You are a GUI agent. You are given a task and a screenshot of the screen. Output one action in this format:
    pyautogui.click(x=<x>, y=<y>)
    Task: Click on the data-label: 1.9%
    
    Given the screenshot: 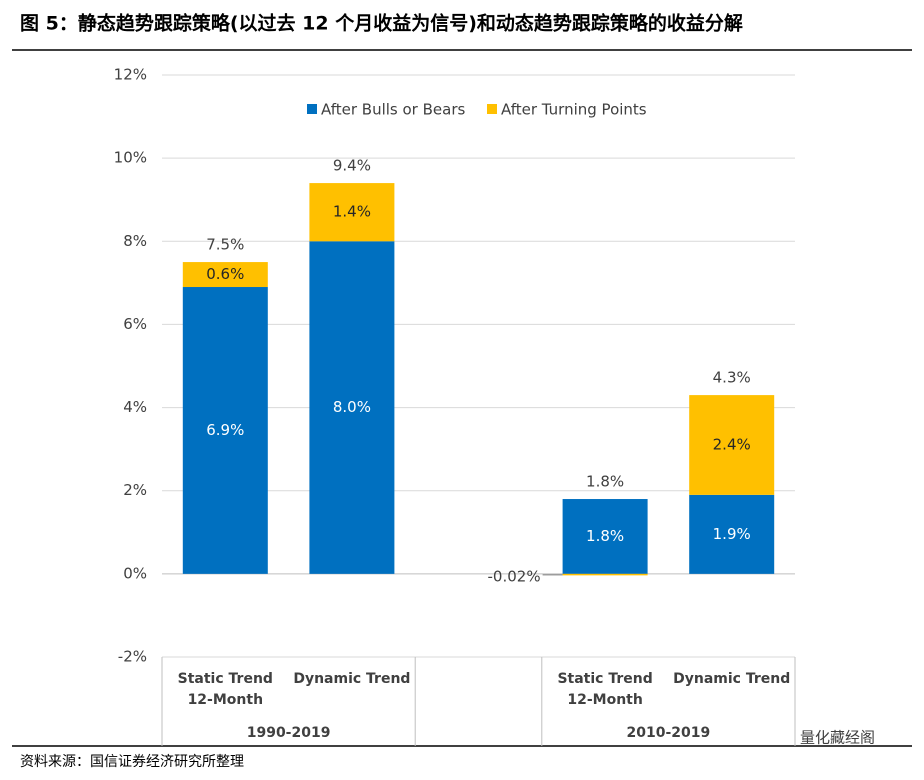 What is the action you would take?
    pyautogui.click(x=732, y=534)
    